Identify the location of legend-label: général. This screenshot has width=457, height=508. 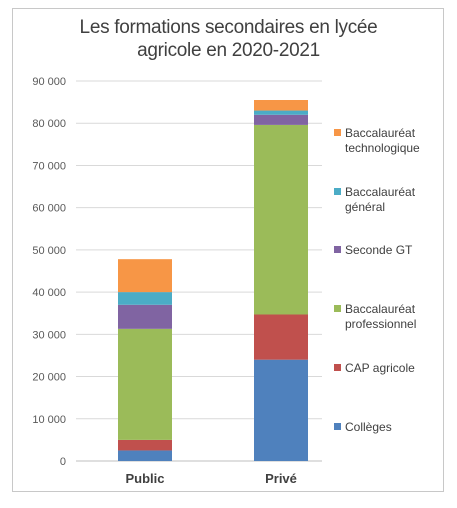
(365, 207).